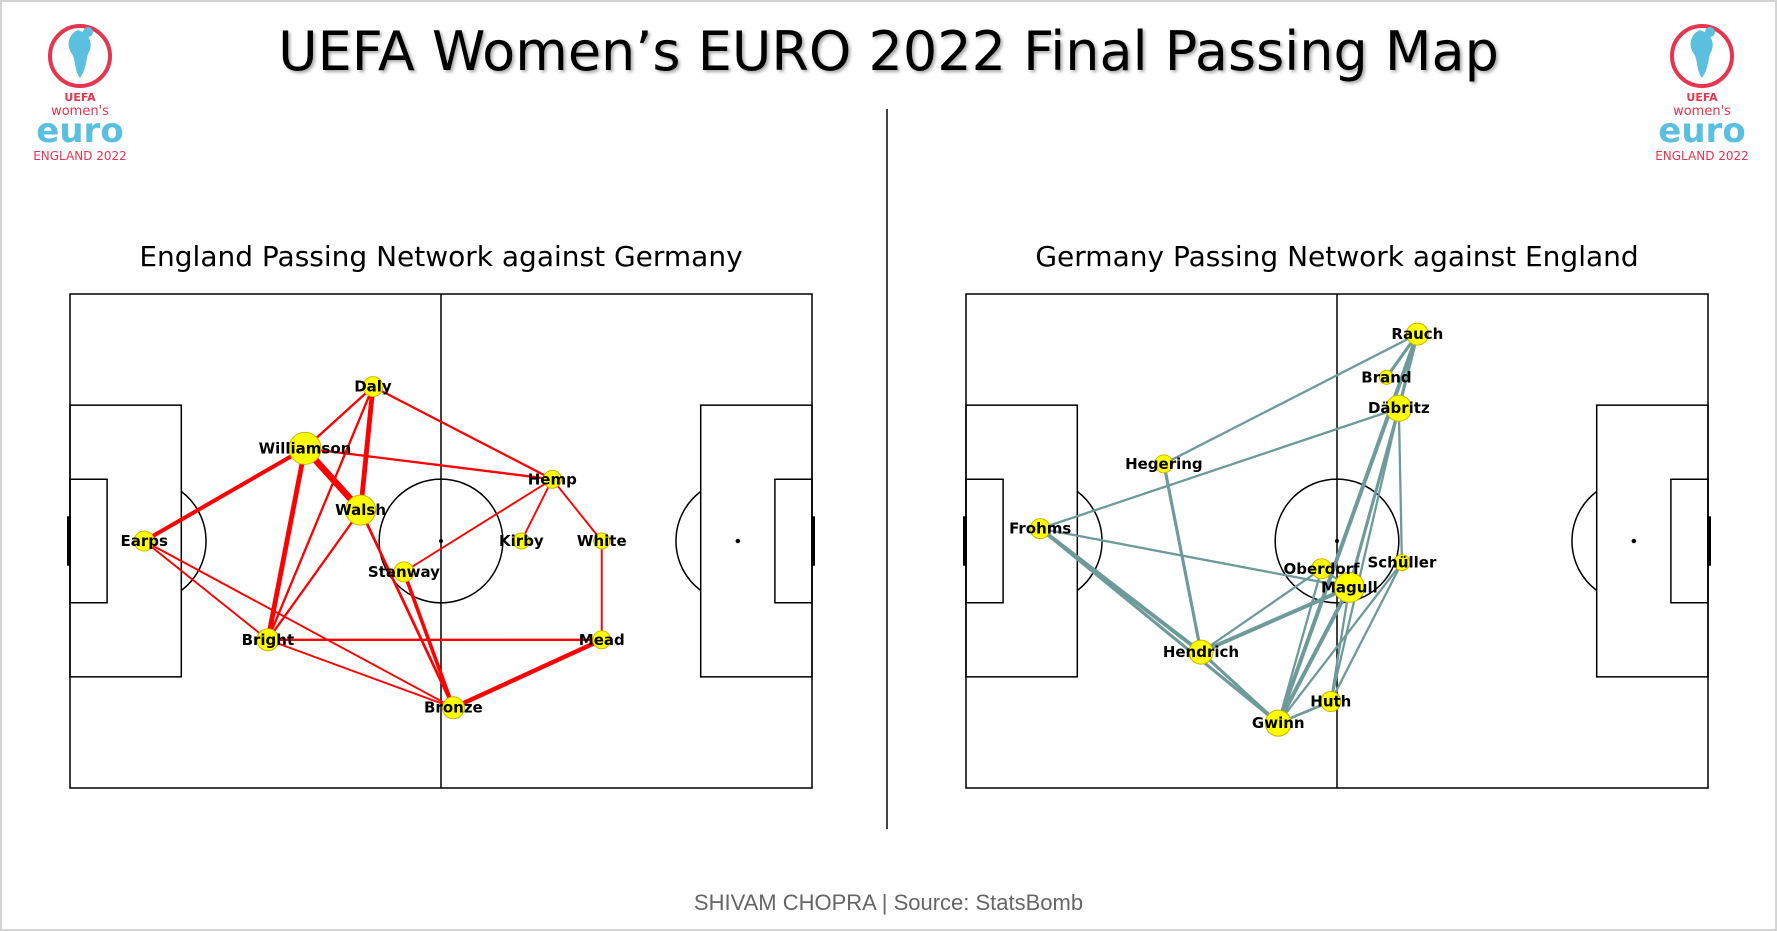 The height and width of the screenshot is (931, 1777). Describe the element at coordinates (1374, 497) in the screenshot. I see `pass-edge-däbritz-magull` at that location.